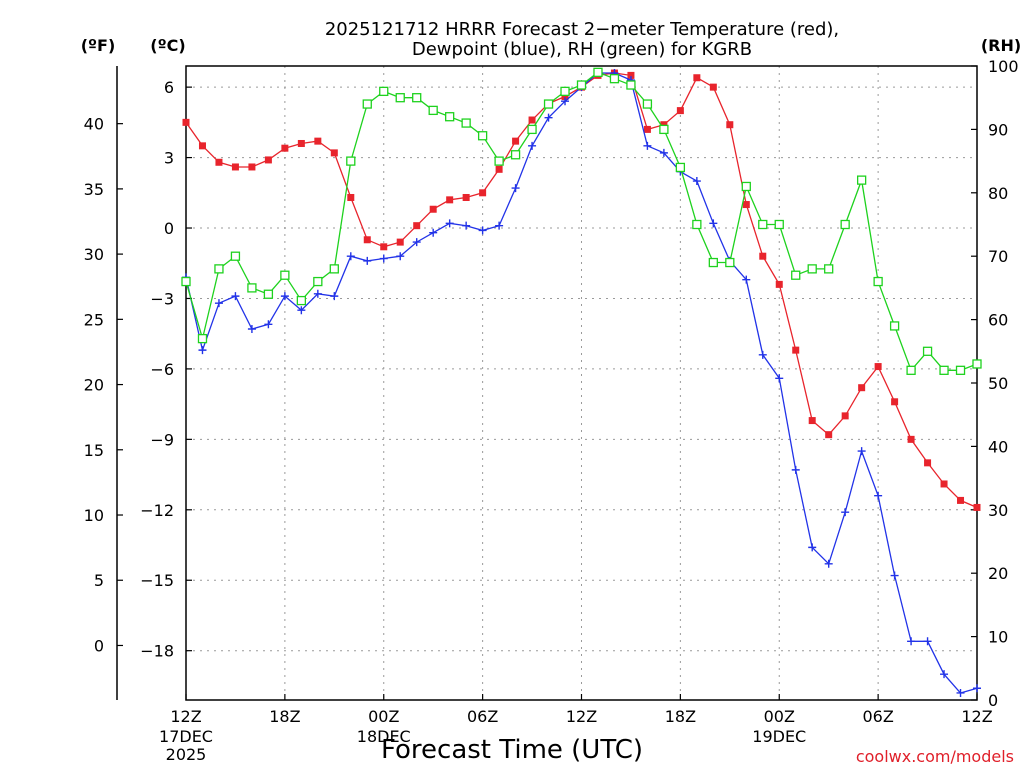  Describe the element at coordinates (169, 158) in the screenshot. I see `celsius-tick-label: 3` at that location.